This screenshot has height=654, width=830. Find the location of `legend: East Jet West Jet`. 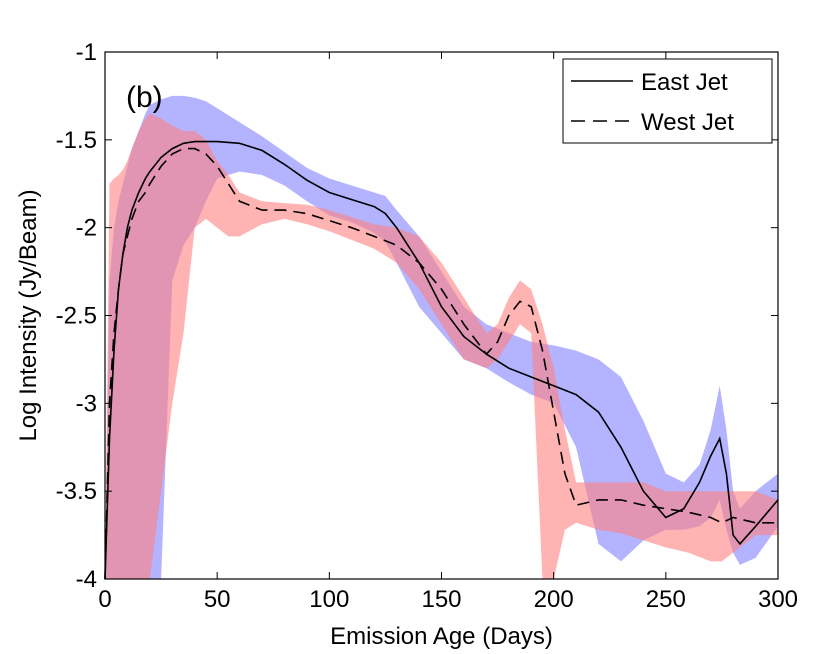

legend: East Jet West Jet is located at coordinates (667, 101).